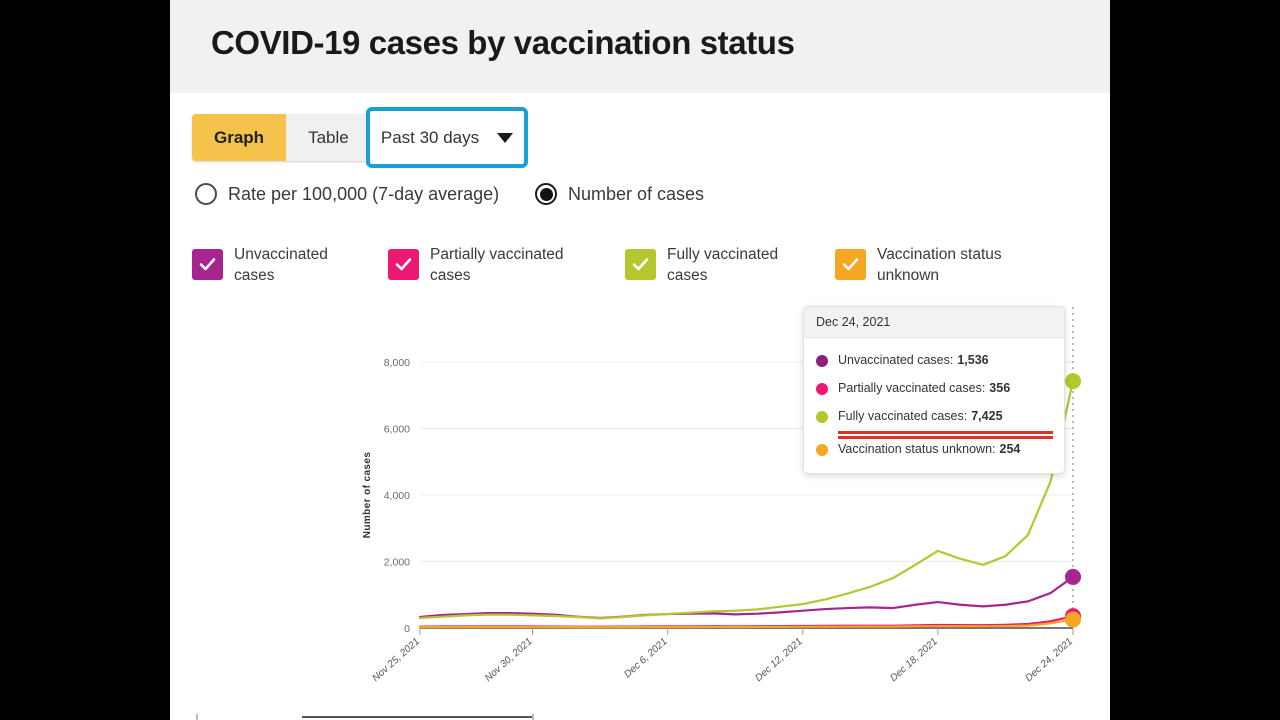 The image size is (1280, 720). I want to click on tooltip-row: Partially vaccinated cases: 356, so click(934, 388).